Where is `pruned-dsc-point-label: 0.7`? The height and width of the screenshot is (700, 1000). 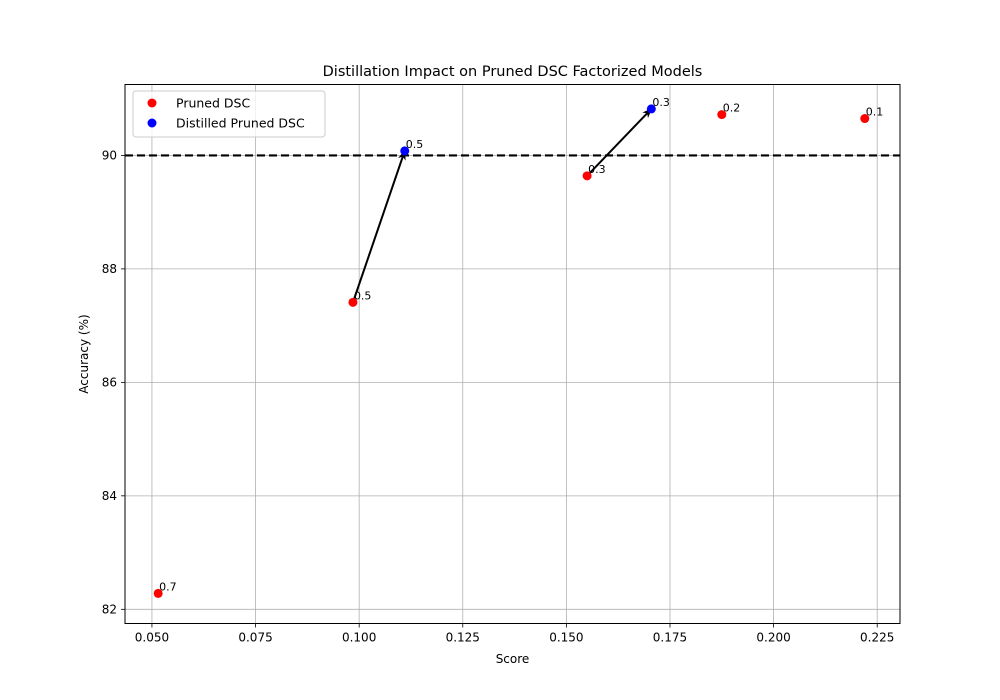 pruned-dsc-point-label: 0.7 is located at coordinates (168, 586).